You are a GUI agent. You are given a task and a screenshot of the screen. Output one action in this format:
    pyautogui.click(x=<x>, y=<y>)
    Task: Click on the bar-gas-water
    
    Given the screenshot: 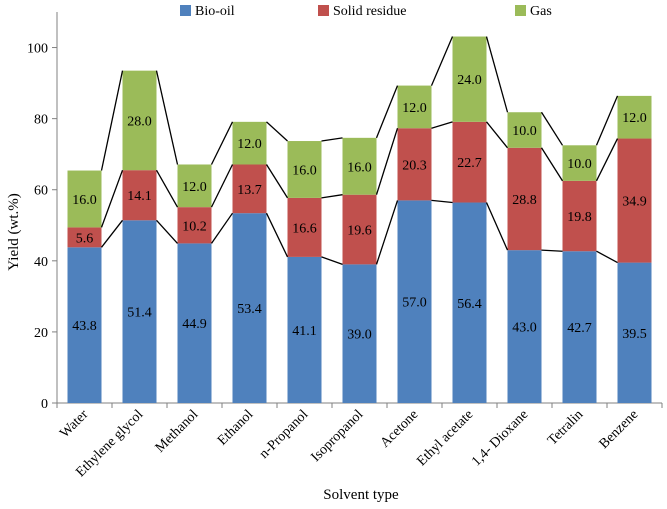 What is the action you would take?
    pyautogui.click(x=84, y=199)
    